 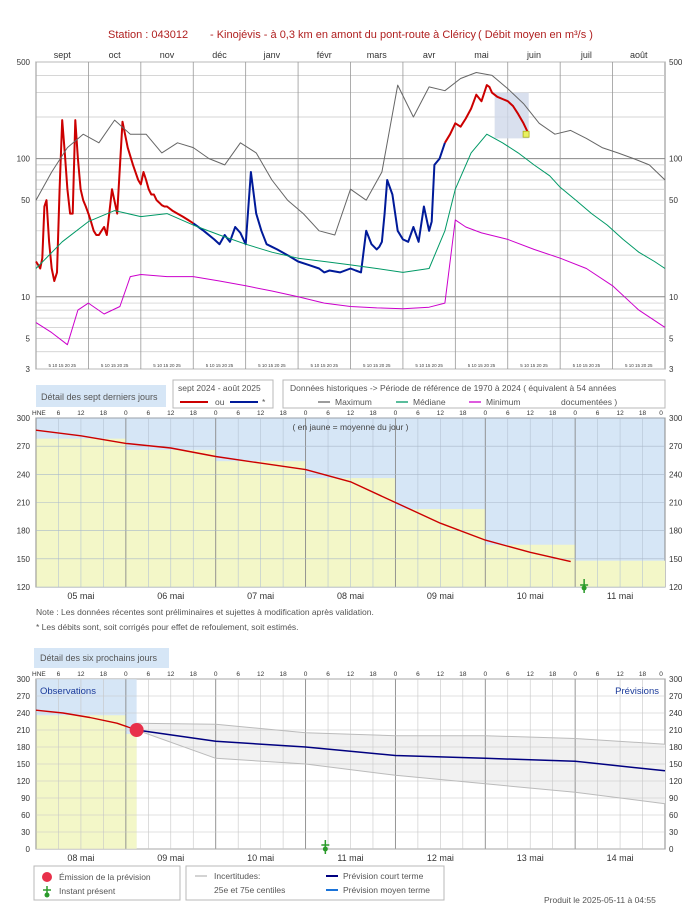 What do you see at coordinates (673, 832) in the screenshot?
I see `y-tick-label-right: 30` at bounding box center [673, 832].